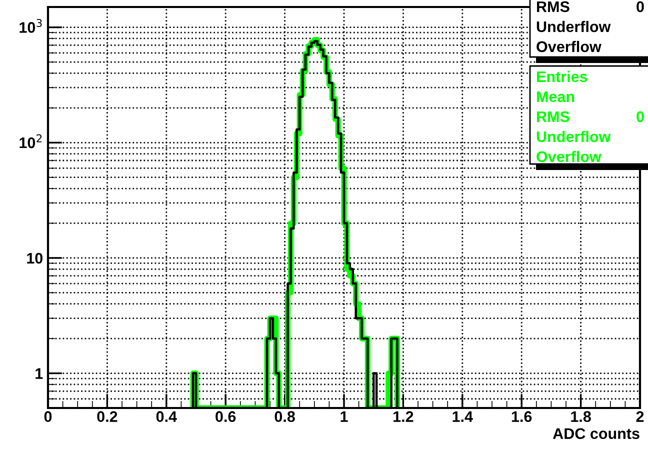  What do you see at coordinates (581, 416) in the screenshot?
I see `x-tick-label: 1.8` at bounding box center [581, 416].